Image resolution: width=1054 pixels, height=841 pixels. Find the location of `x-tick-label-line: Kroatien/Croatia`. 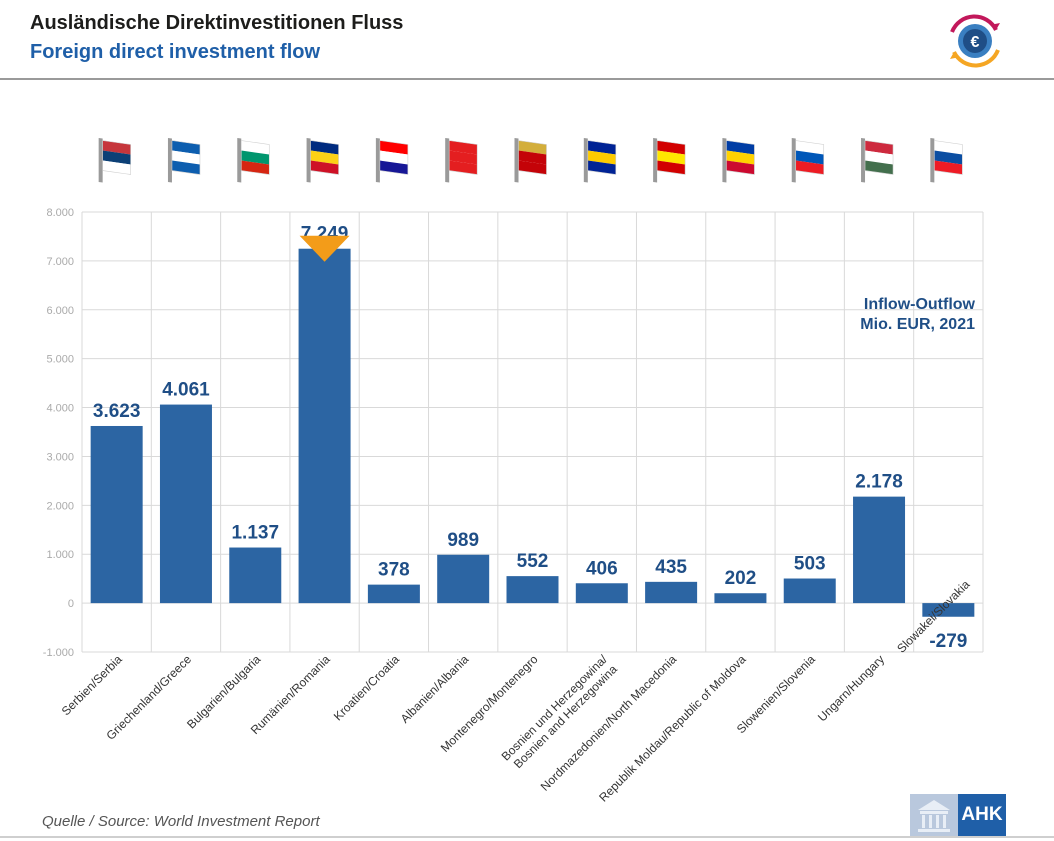

x-tick-label-line: Kroatien/Croatia is located at coordinates (366, 687).